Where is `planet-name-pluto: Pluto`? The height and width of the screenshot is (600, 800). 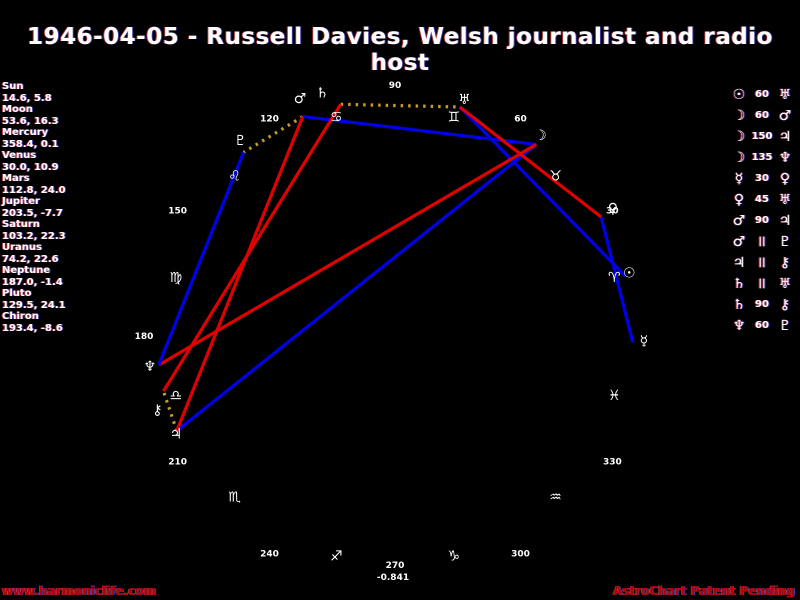 planet-name-pluto: Pluto is located at coordinates (17, 293).